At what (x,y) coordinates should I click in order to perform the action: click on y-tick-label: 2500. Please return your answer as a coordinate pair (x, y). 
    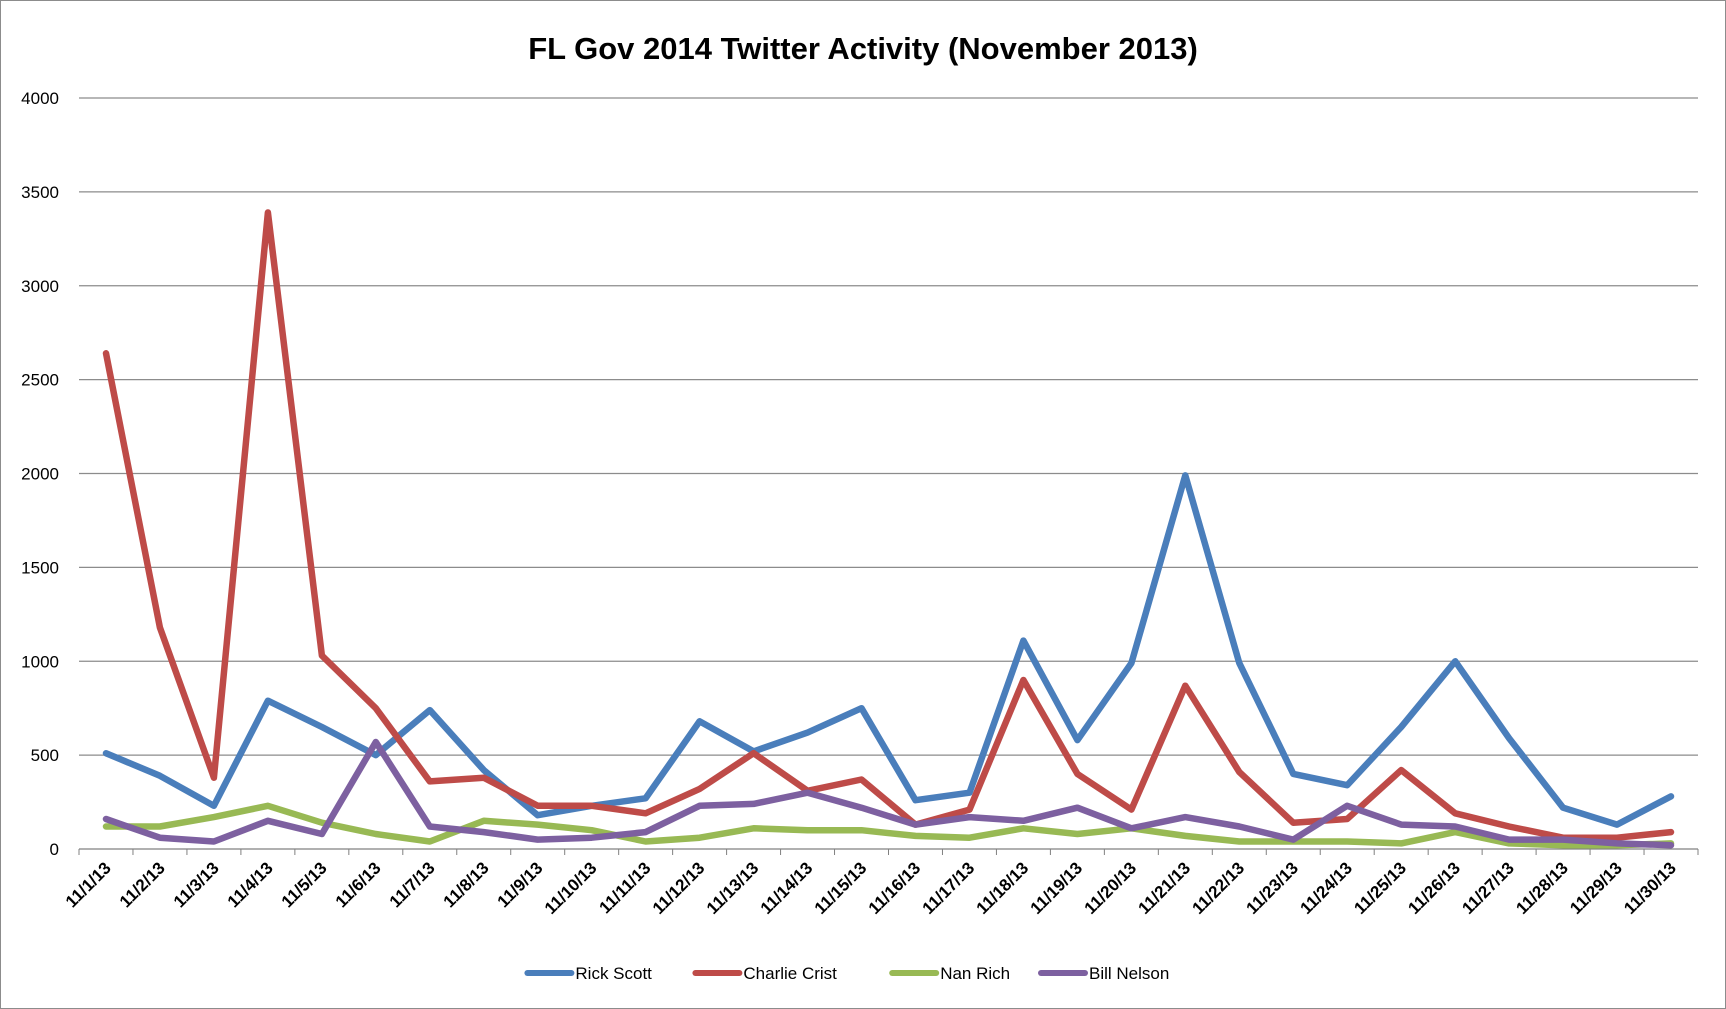
    Looking at the image, I should click on (40, 380).